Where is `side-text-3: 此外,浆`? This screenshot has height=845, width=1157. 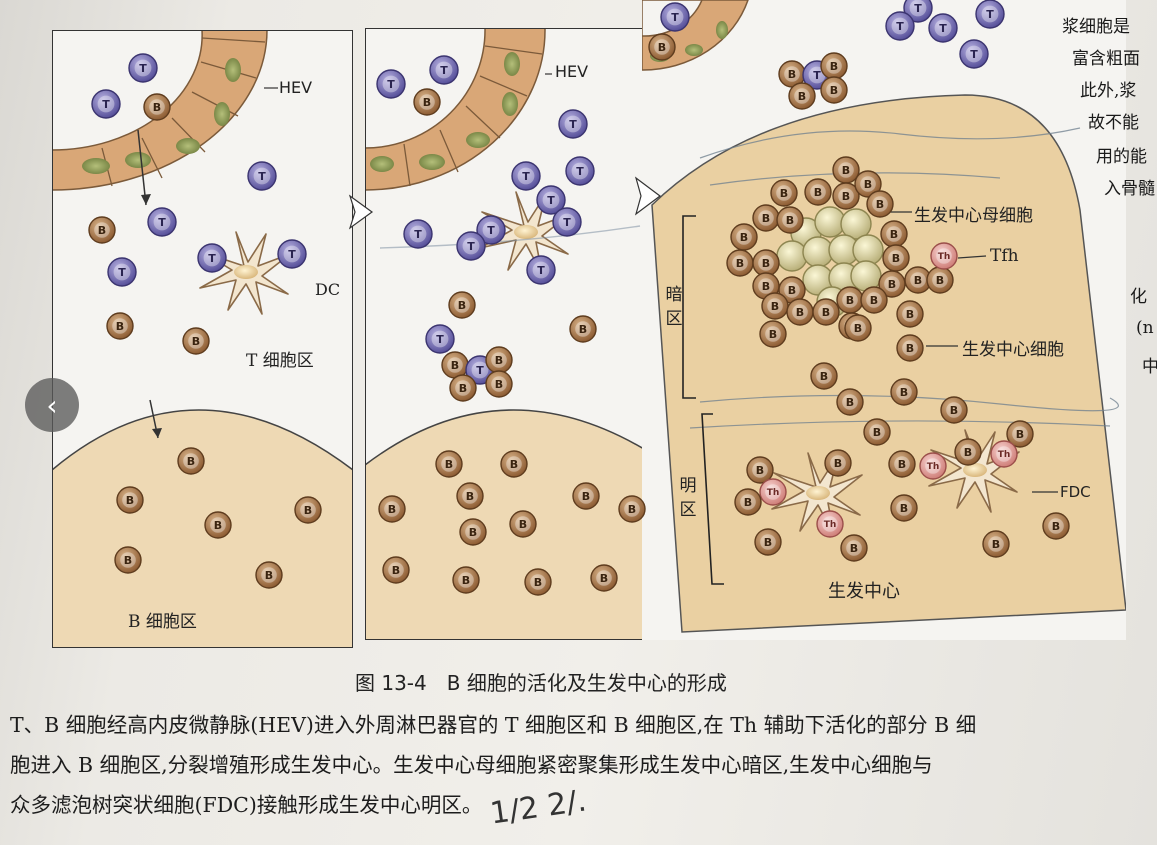 side-text-3: 此外,浆 is located at coordinates (1108, 91).